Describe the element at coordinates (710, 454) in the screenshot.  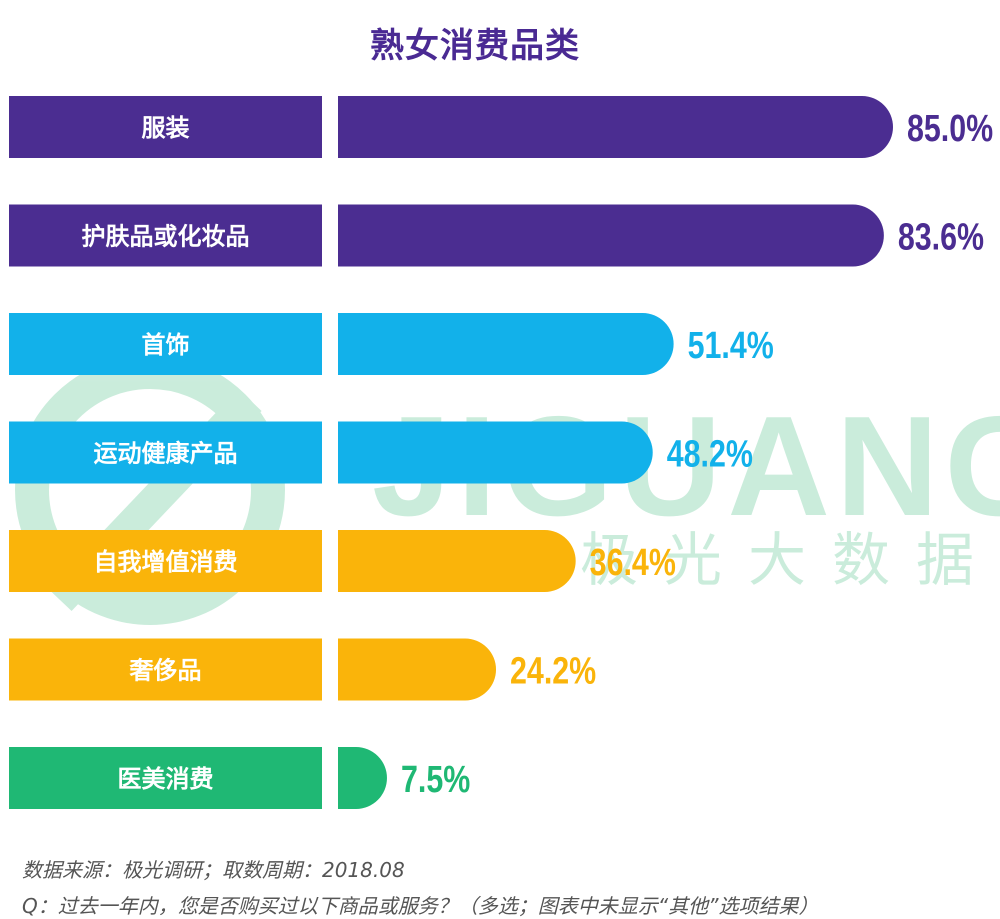
I see `value-label: 48.2%` at that location.